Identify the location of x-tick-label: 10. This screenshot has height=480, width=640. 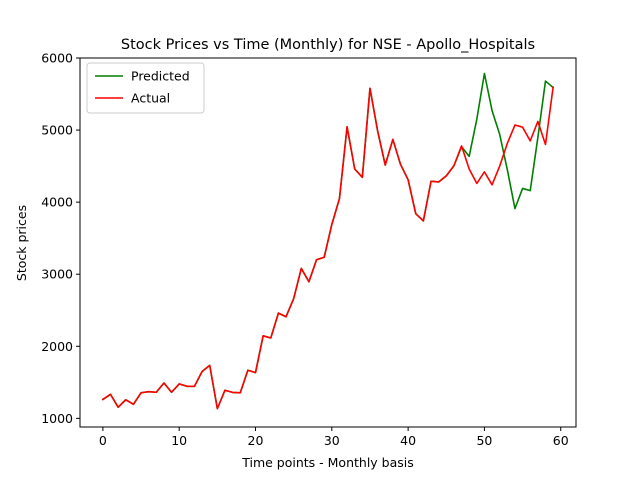
(179, 440).